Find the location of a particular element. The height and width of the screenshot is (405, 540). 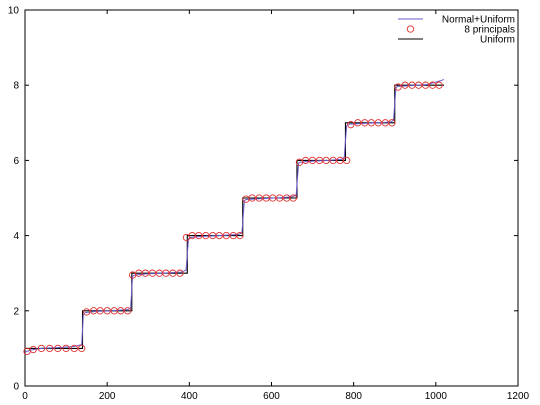

y-tick-label: 2 is located at coordinates (16, 311).